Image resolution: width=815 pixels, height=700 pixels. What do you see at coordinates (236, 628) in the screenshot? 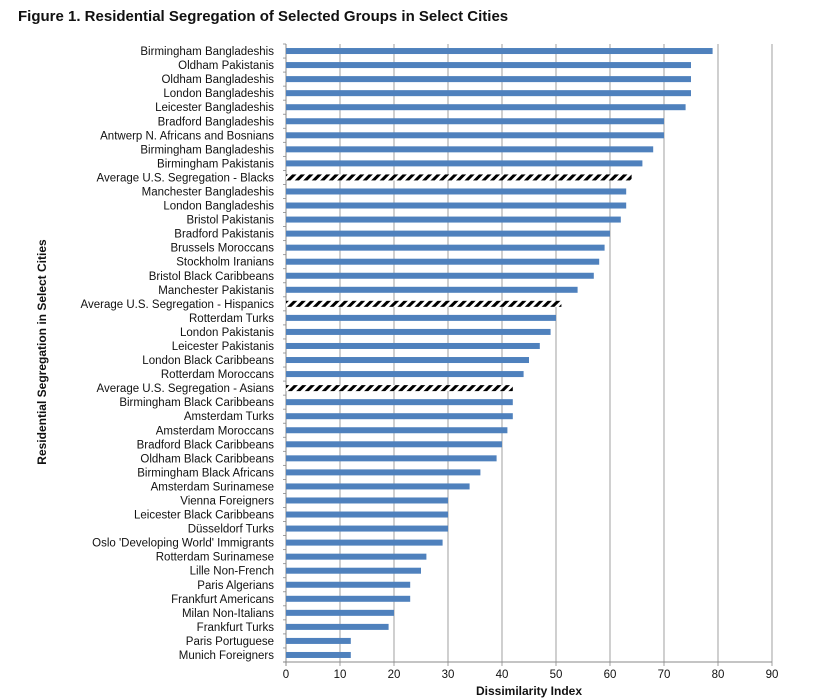
I see `category-label: Frankfurt Turks` at bounding box center [236, 628].